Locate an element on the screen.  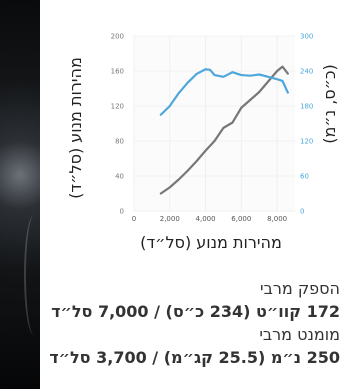
max-power-title: הספק מרבי is located at coordinates (300, 288).